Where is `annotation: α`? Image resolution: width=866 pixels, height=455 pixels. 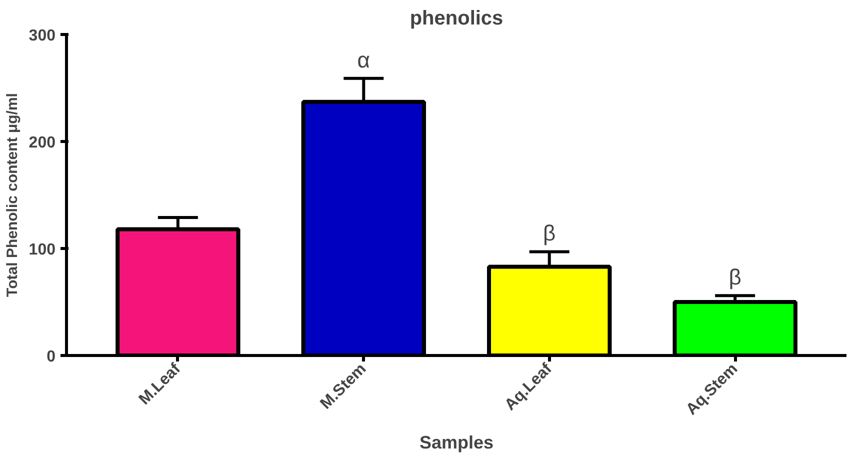
annotation: α is located at coordinates (363, 59).